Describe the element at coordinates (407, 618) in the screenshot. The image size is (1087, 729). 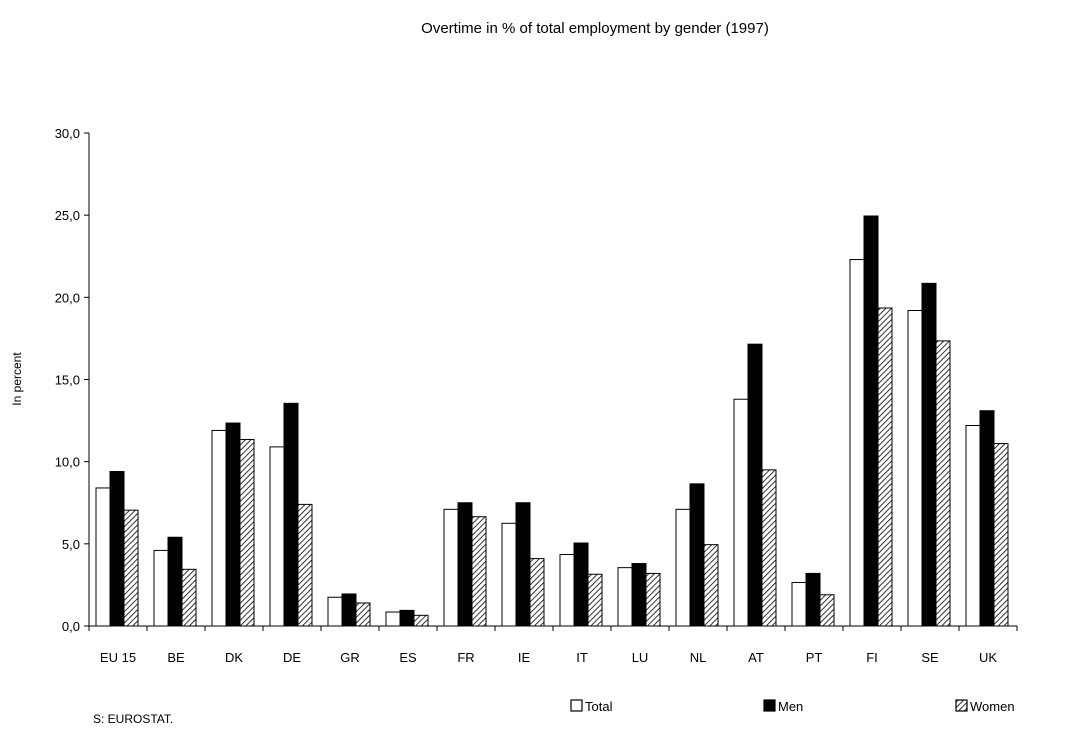
I see `bar-men-es` at that location.